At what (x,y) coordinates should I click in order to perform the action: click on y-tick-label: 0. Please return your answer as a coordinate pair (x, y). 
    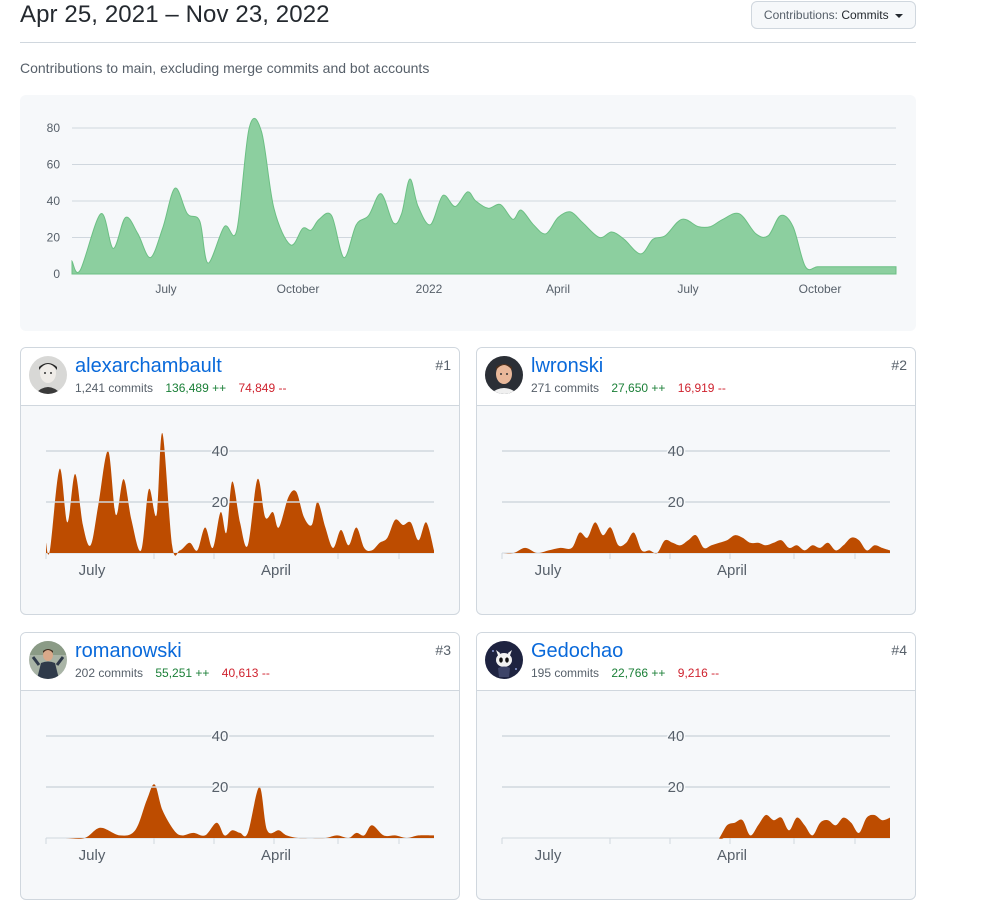
    Looking at the image, I should click on (56, 274).